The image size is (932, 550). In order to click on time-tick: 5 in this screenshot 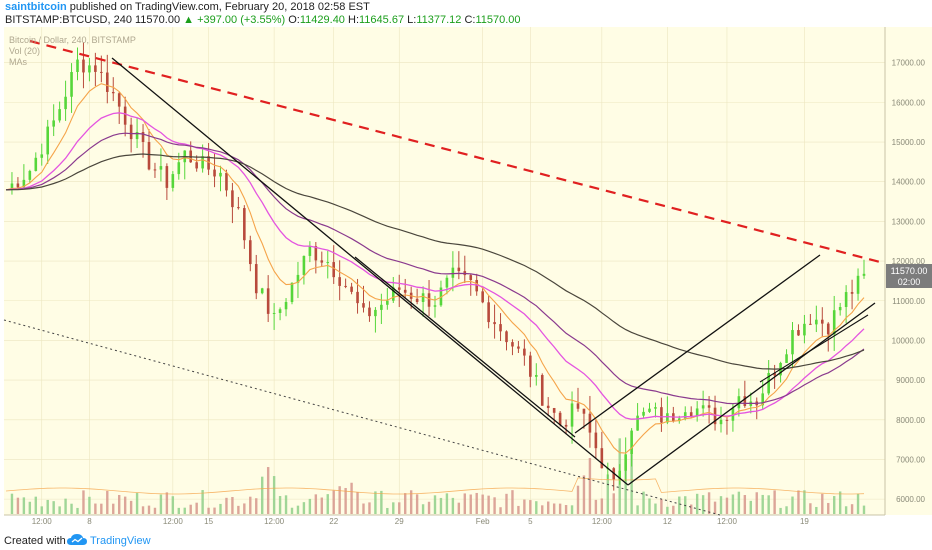, I will do `click(530, 521)`.